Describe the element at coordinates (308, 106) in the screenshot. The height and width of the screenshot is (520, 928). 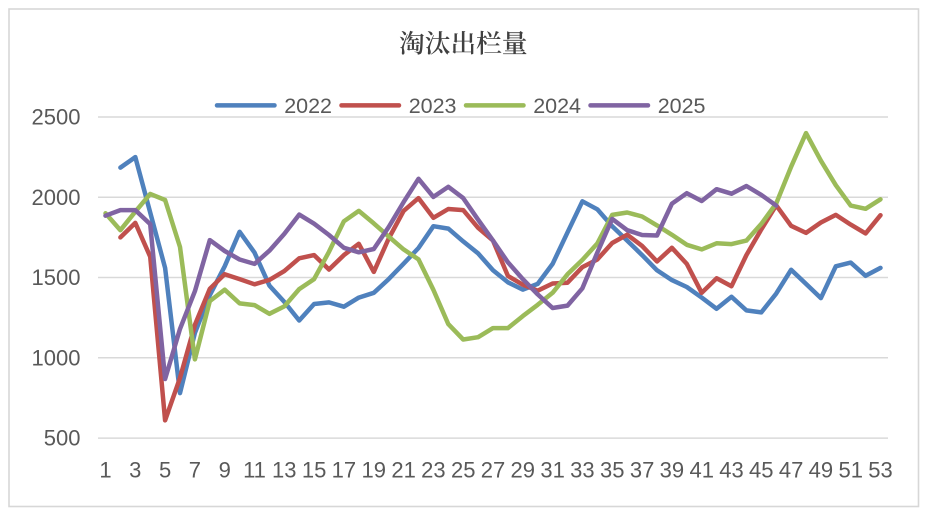
I see `svg-text: 2022` at that location.